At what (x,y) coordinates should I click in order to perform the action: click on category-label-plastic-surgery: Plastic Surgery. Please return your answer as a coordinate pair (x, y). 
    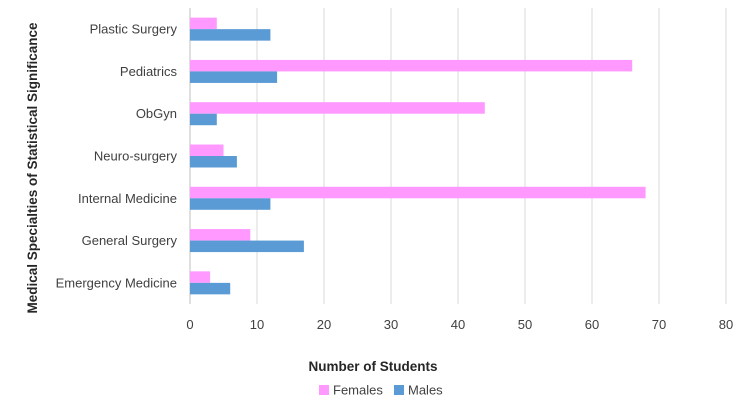
    Looking at the image, I should click on (134, 29).